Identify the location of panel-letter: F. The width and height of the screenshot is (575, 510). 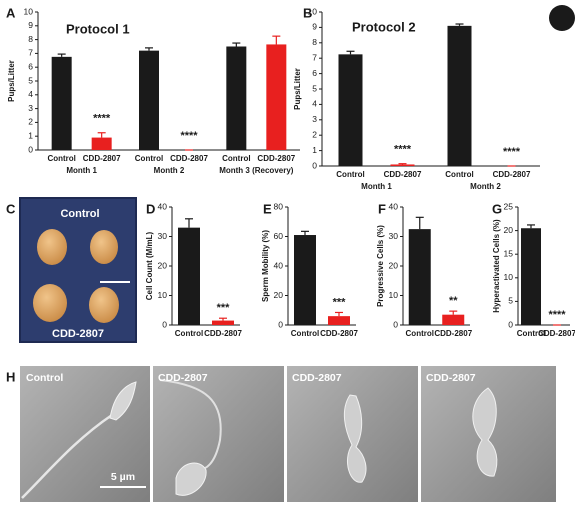
(382, 208).